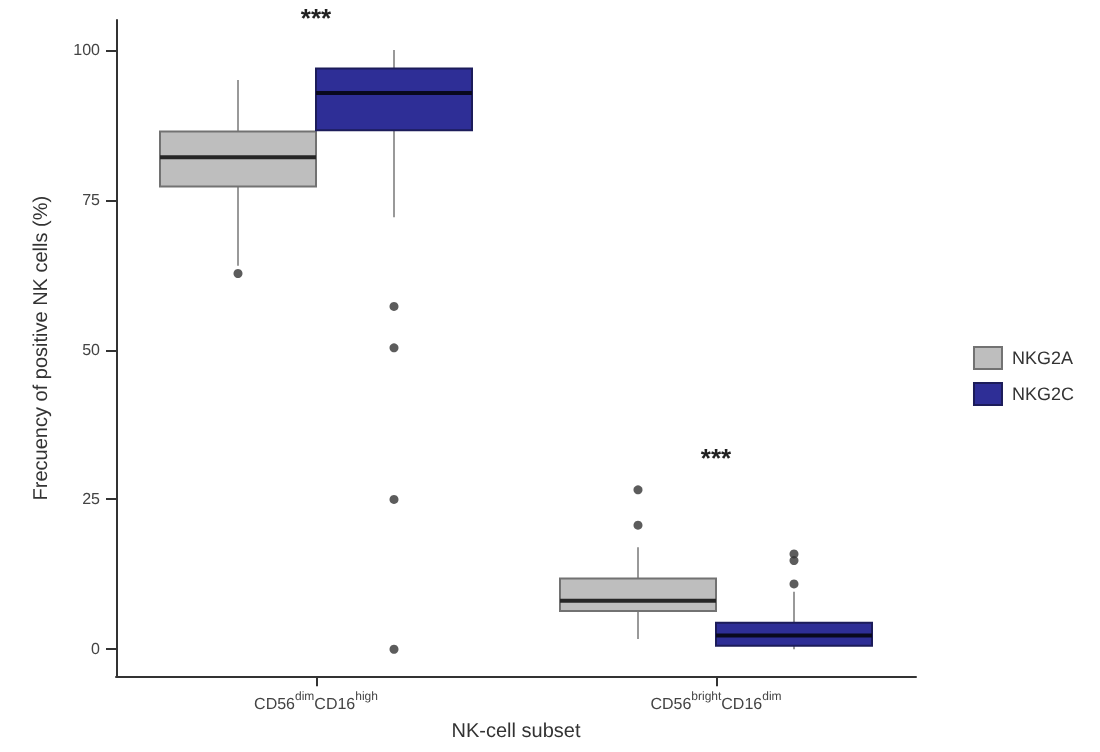 The image size is (1100, 752). Describe the element at coordinates (92, 349) in the screenshot. I see `y-tick-label: 50` at that location.